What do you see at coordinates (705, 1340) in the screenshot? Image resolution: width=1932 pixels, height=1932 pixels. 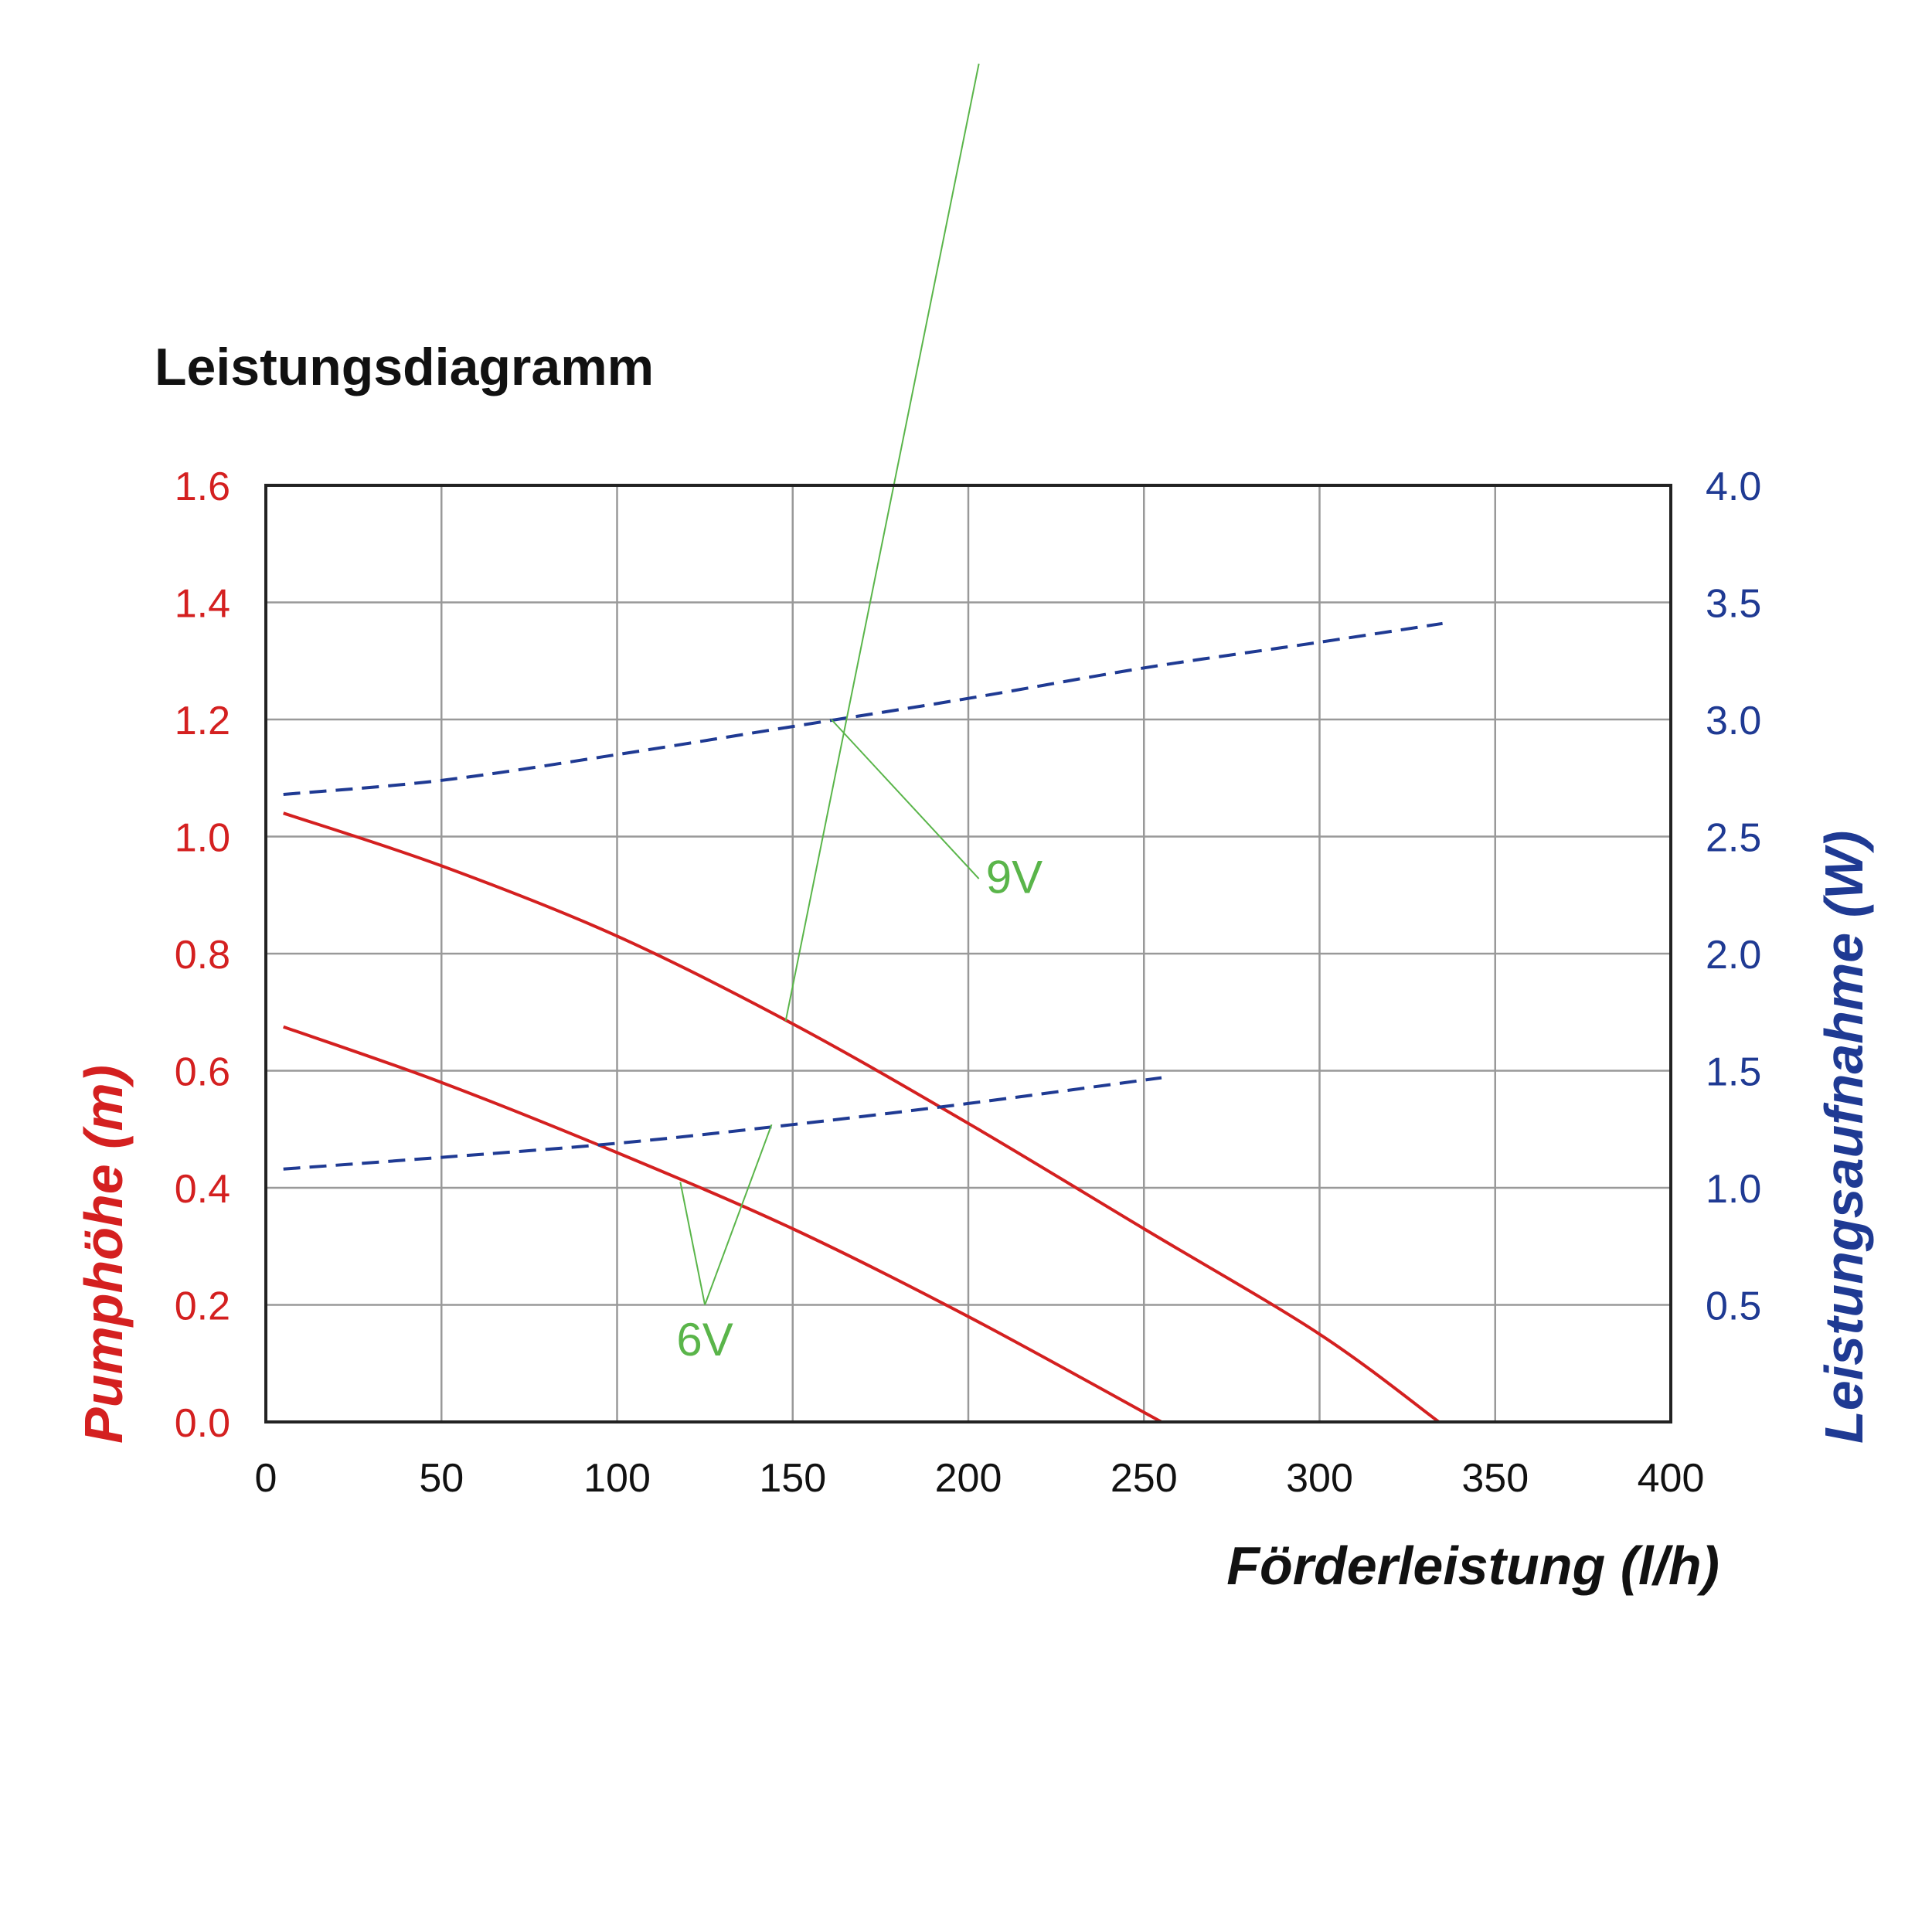 I see `voltage-label-6v: 6V` at bounding box center [705, 1340].